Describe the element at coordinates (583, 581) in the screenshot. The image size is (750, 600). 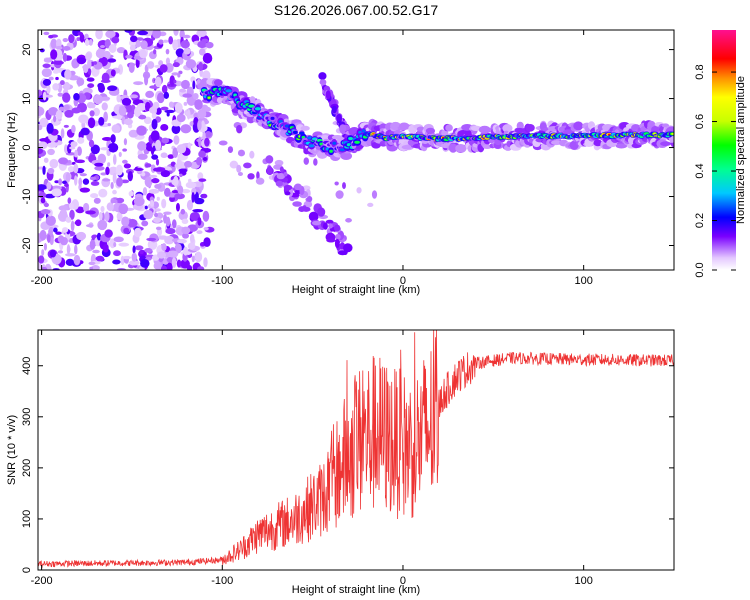
I see `snr-x-tick-label: 100` at that location.